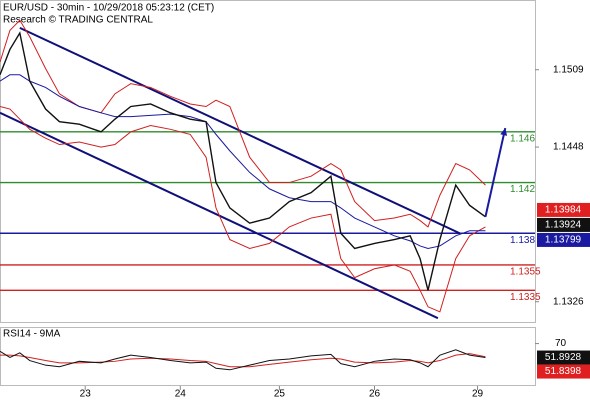  I want to click on level-label: 1.142, so click(522, 189).